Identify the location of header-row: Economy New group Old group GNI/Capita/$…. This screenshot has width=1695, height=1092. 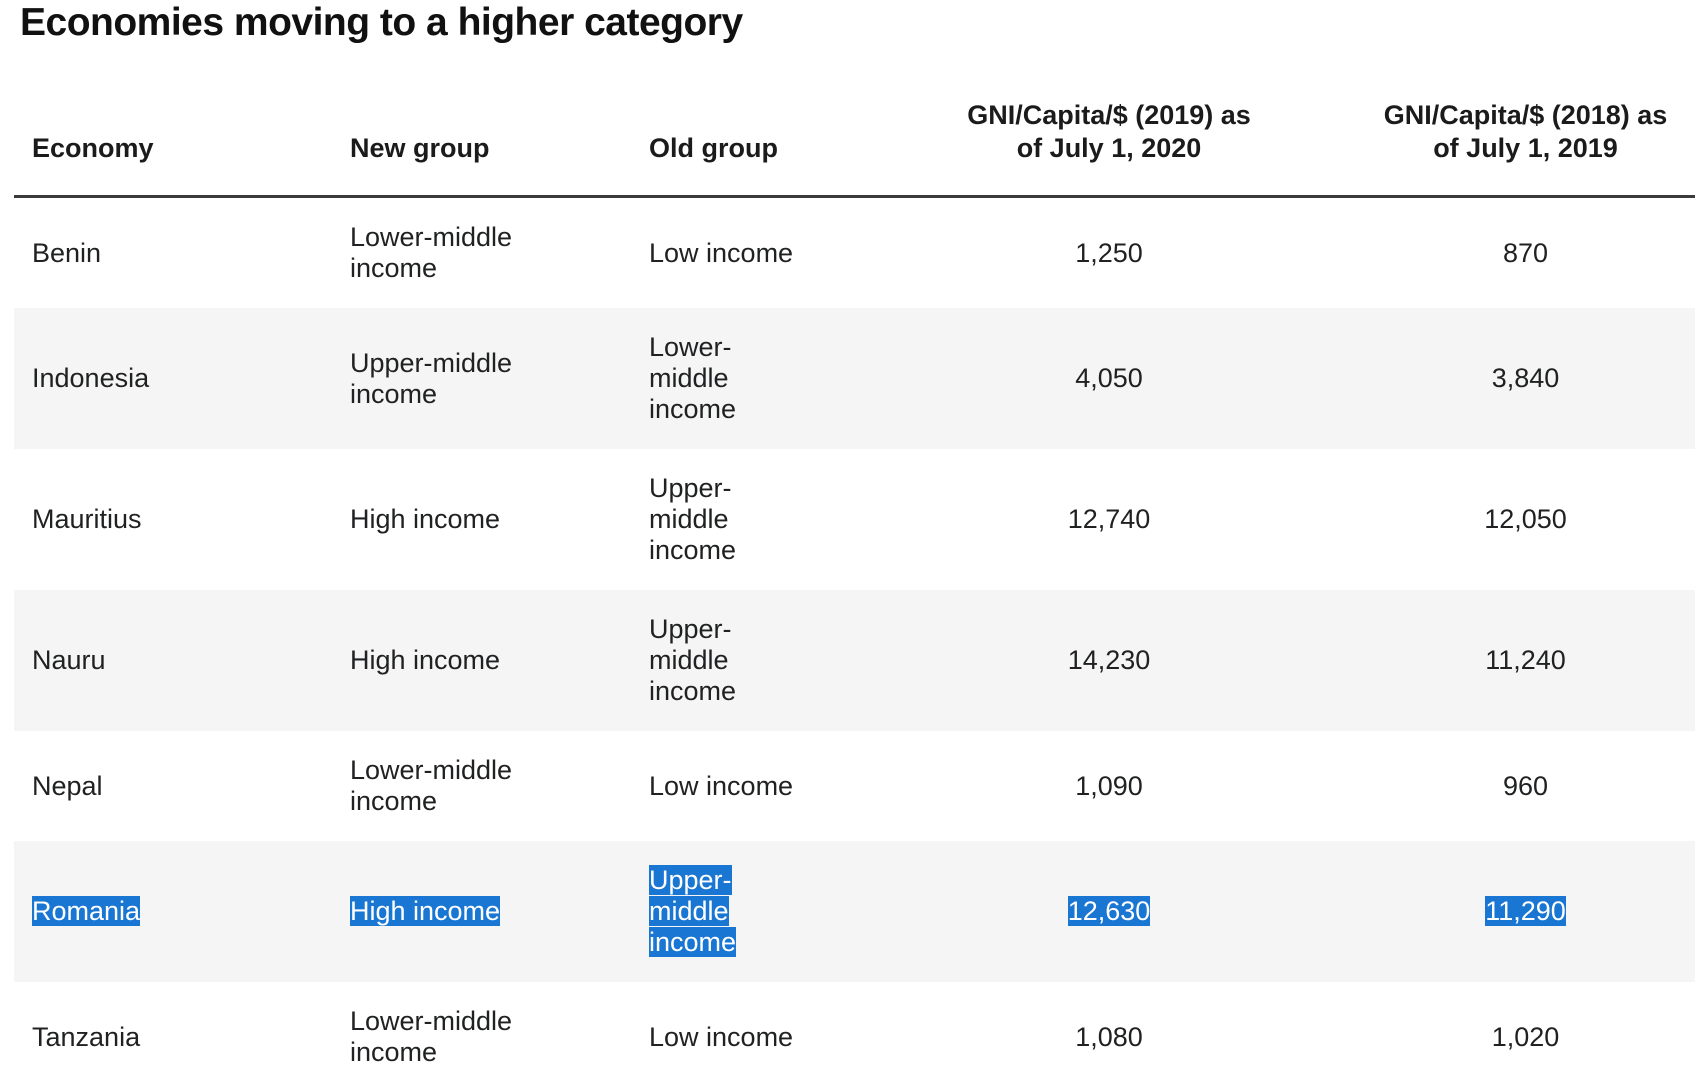
(854, 134).